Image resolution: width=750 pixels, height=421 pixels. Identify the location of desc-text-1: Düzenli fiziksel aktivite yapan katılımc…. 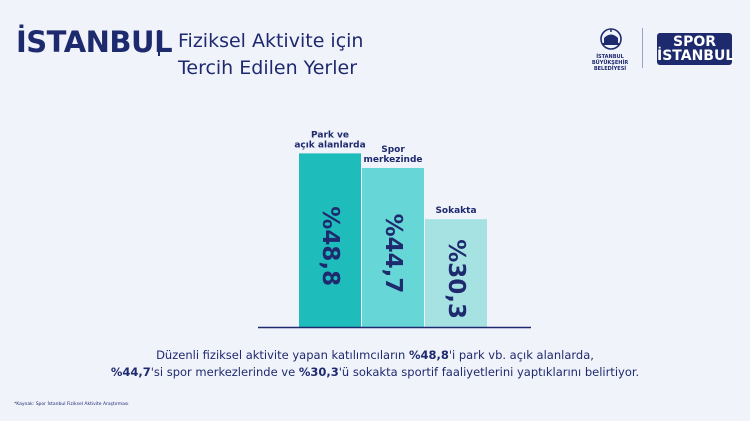
(282, 355).